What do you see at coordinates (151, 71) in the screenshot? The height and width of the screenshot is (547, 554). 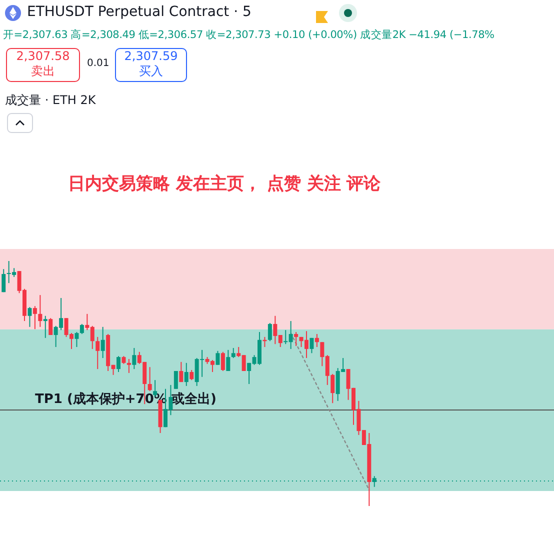 I see `text: 买入` at bounding box center [151, 71].